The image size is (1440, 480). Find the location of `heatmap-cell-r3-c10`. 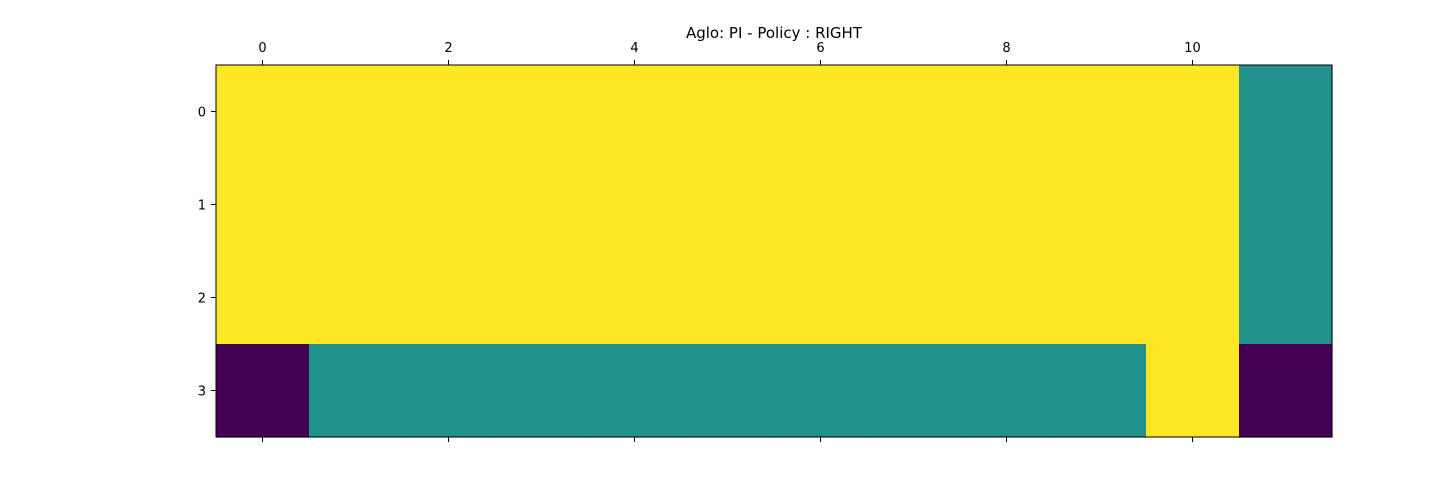

heatmap-cell-r3-c10 is located at coordinates (1193, 391).